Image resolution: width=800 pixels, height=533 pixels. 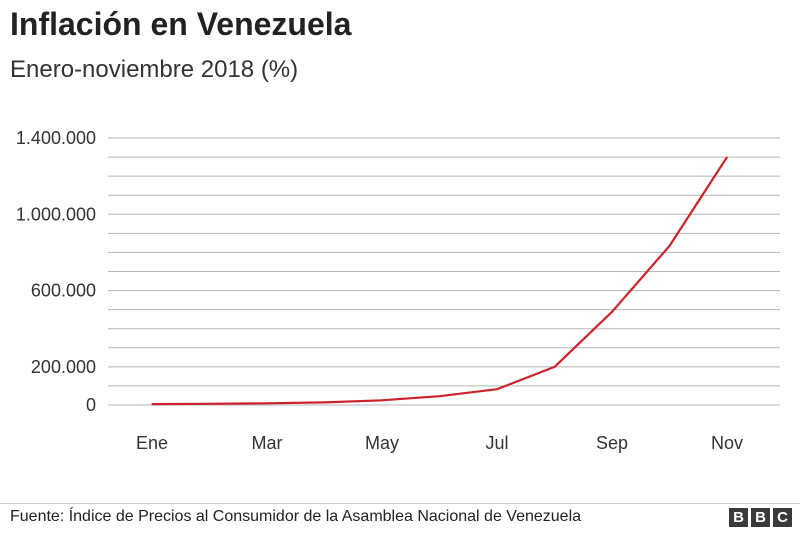 What do you see at coordinates (63, 291) in the screenshot?
I see `y-tick-label: 600.000` at bounding box center [63, 291].